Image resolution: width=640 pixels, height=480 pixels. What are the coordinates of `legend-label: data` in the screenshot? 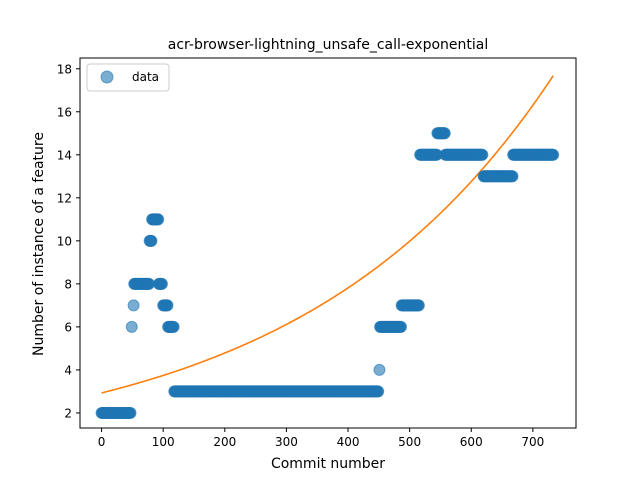 It's located at (145, 77).